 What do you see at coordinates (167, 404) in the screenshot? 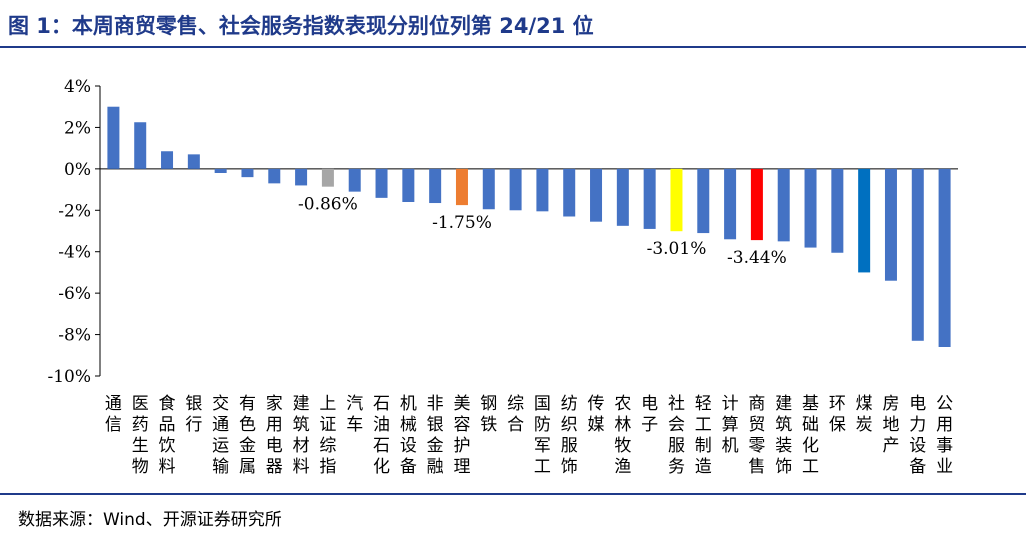
I see `category-label-食品饮料: 食` at bounding box center [167, 404].